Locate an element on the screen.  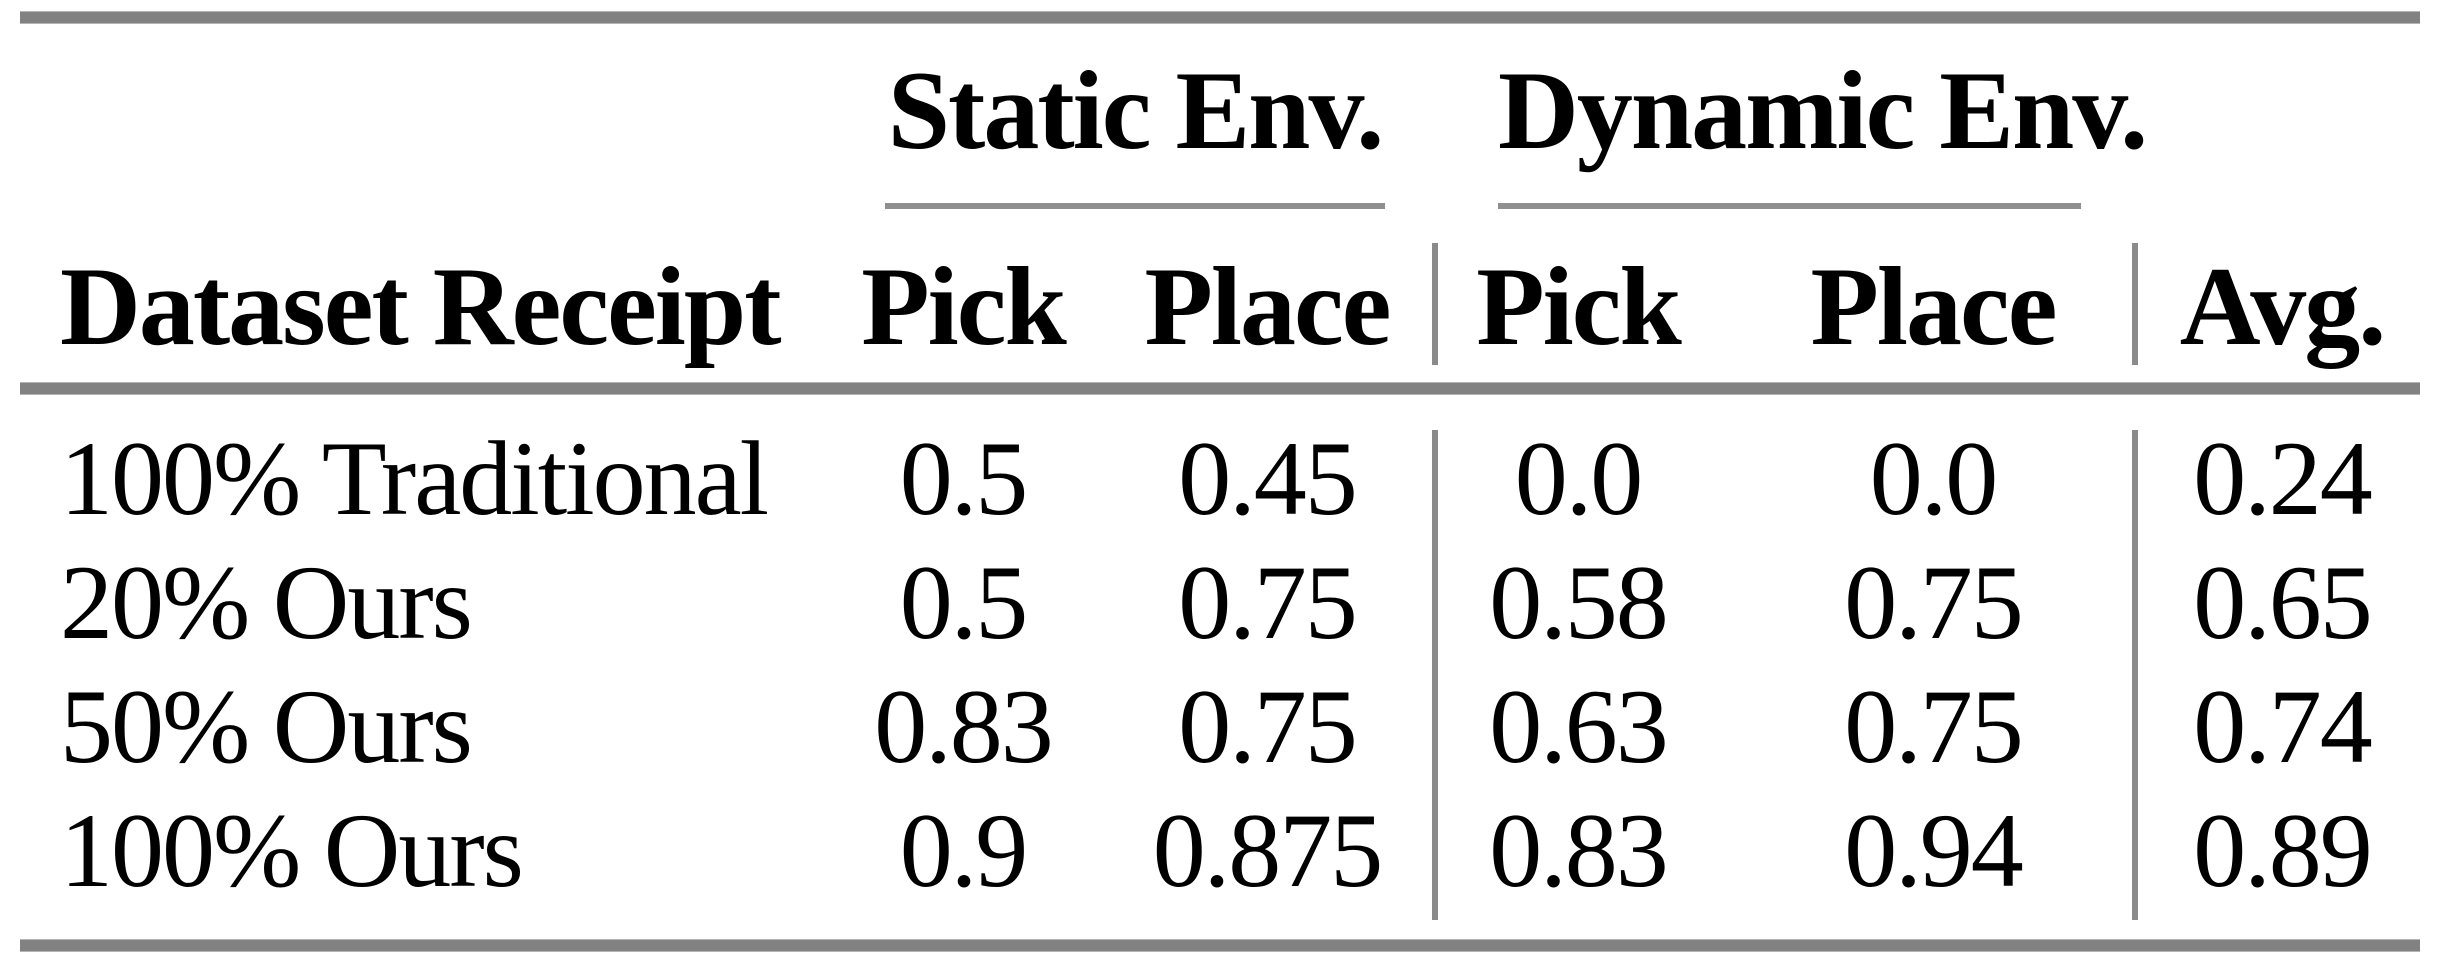
vertical-separator-static-dynamic-header is located at coordinates (1435, 304).